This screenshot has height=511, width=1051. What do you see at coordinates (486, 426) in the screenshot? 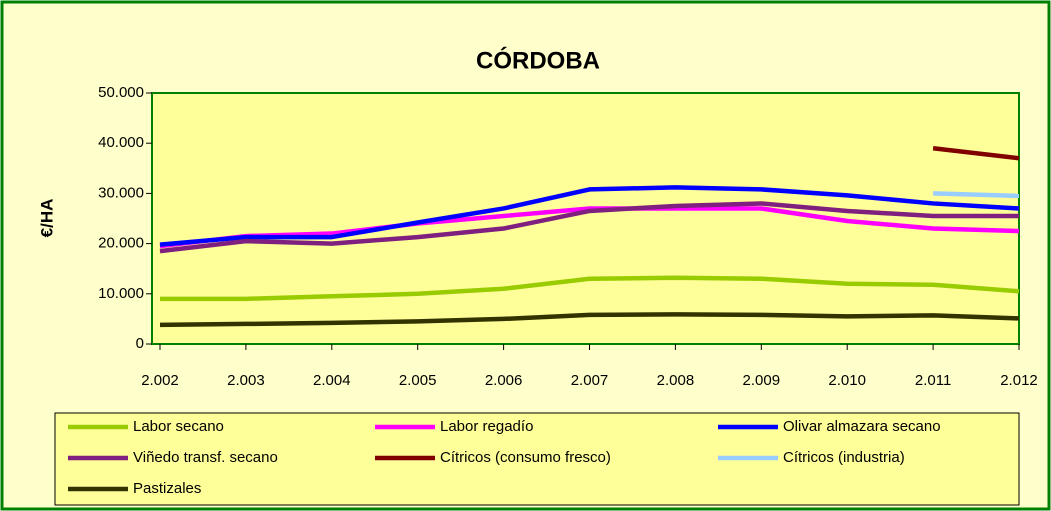
I see `legend-label: Labor regadío` at bounding box center [486, 426].